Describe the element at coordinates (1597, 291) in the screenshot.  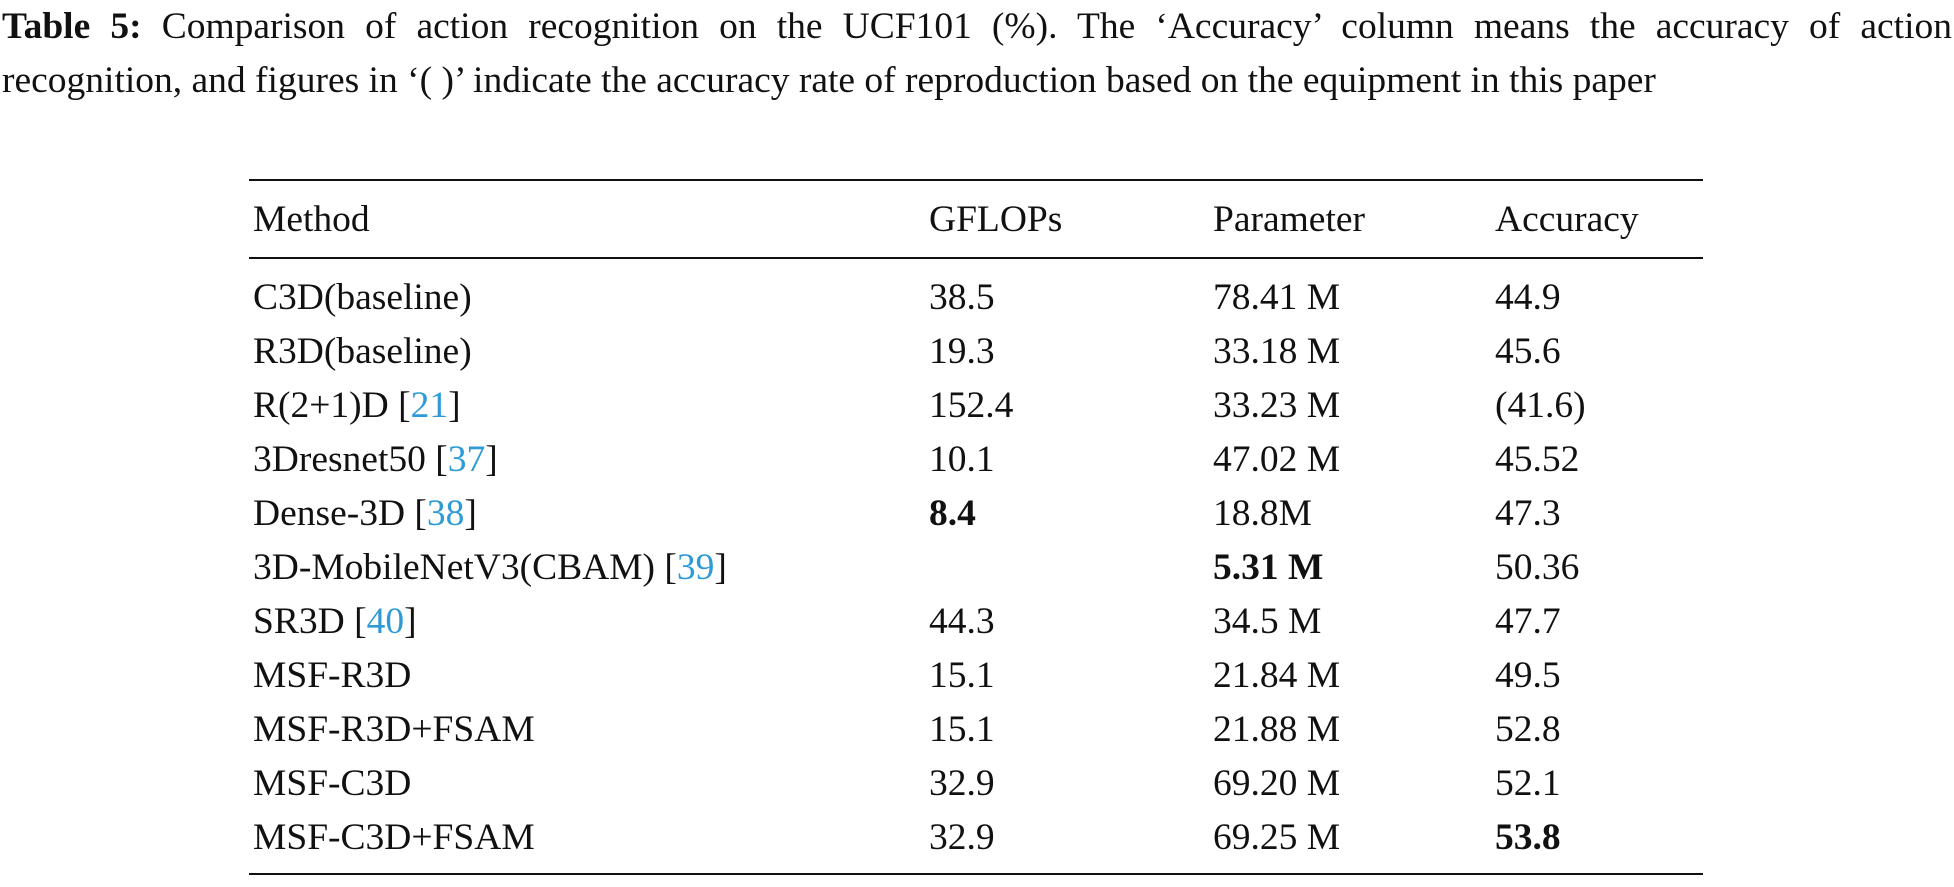
I see `value-cell: 44.9` at that location.